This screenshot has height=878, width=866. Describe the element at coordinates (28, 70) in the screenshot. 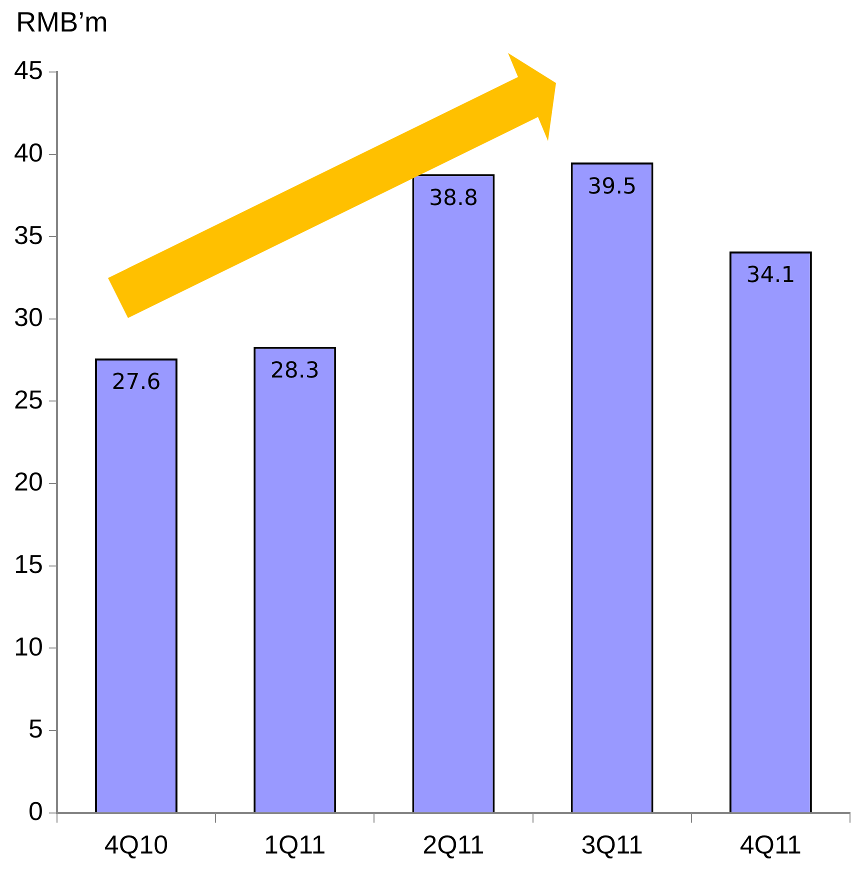

I see `y-tick-label: 45` at that location.